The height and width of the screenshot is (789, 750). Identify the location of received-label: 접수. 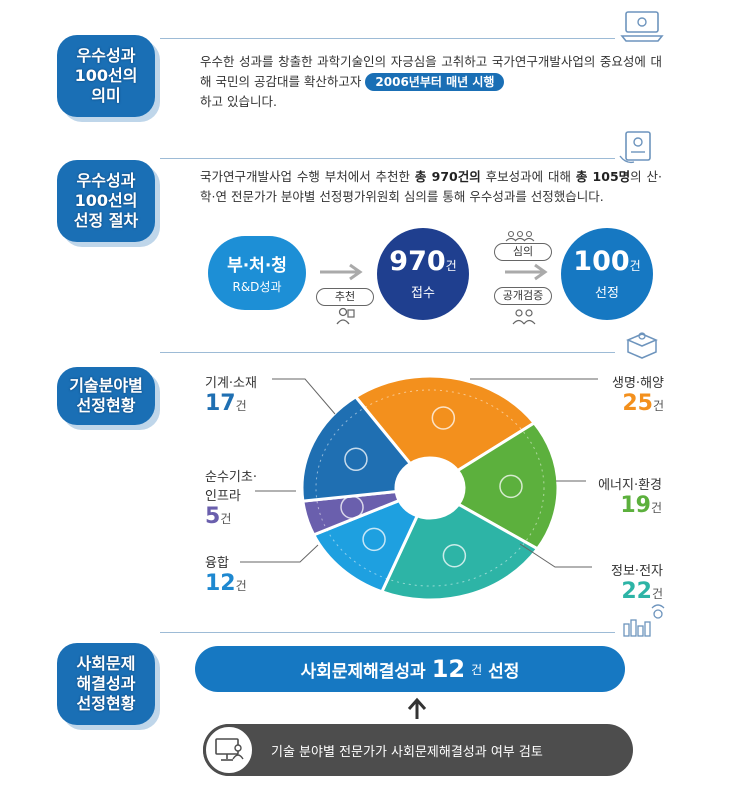
(423, 293).